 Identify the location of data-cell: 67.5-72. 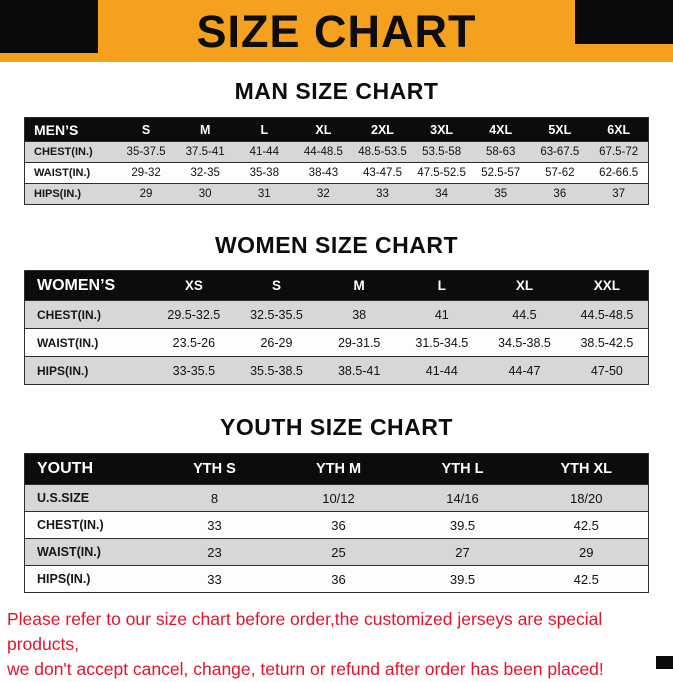
(619, 152).